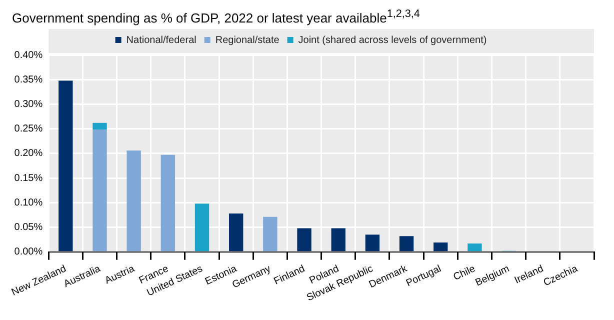 The image size is (614, 320). Describe the element at coordinates (28, 104) in the screenshot. I see `y-tick-label: 0.30%` at that location.